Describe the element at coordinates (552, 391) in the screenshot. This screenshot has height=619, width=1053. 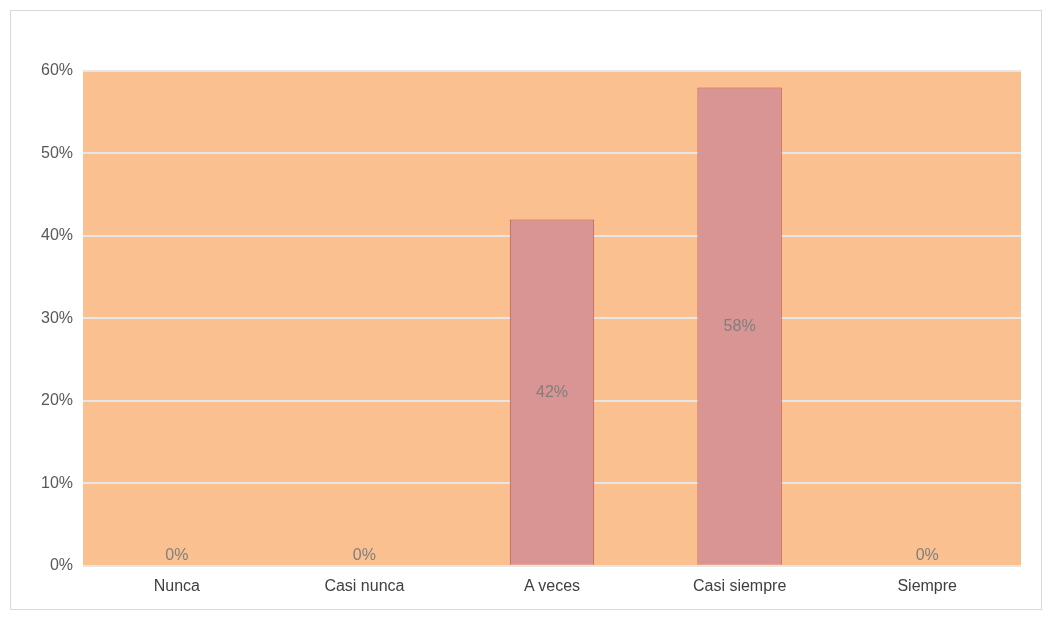
I see `data-label: 42%` at that location.